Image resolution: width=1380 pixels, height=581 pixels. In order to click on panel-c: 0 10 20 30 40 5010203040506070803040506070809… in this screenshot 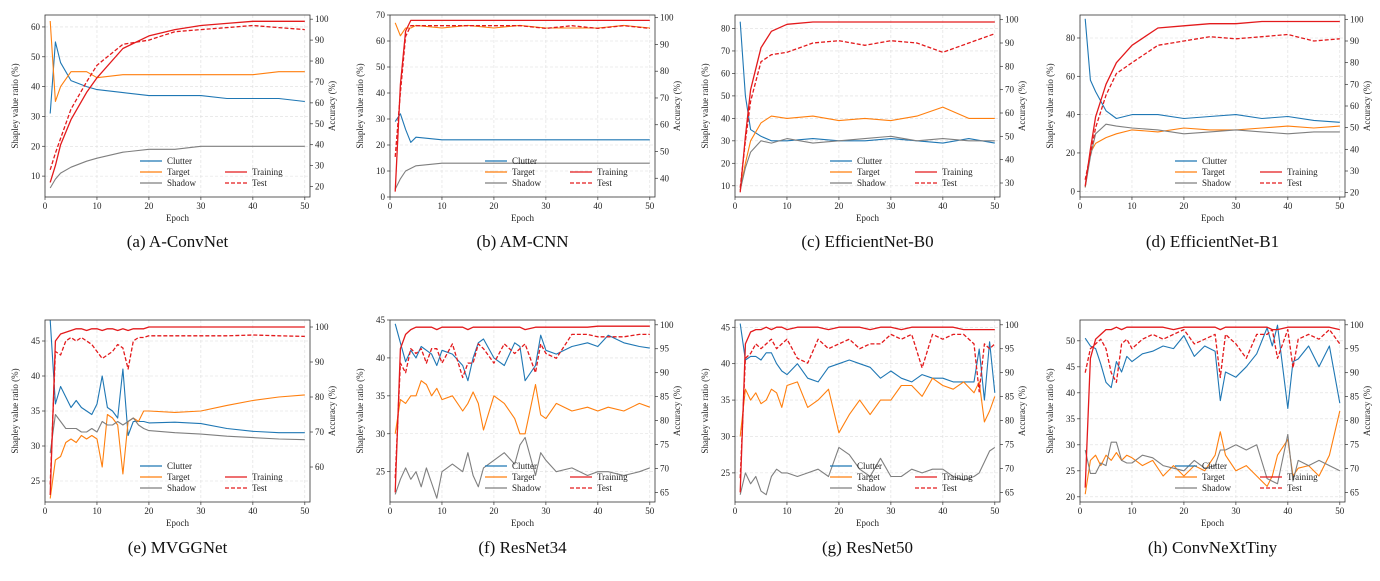, I will do `click(863, 132)`.